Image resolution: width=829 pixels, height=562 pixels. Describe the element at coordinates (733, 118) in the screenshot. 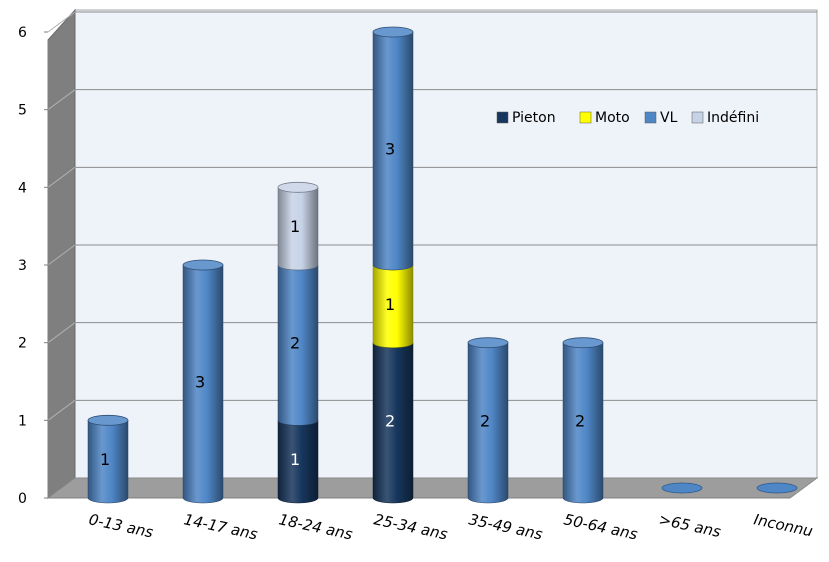

I see `legend-label: Indéfini` at that location.